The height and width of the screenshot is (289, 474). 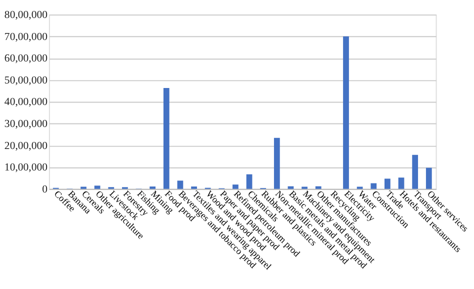 I want to click on y-tick-label: 50,00,000, so click(x=26, y=80).